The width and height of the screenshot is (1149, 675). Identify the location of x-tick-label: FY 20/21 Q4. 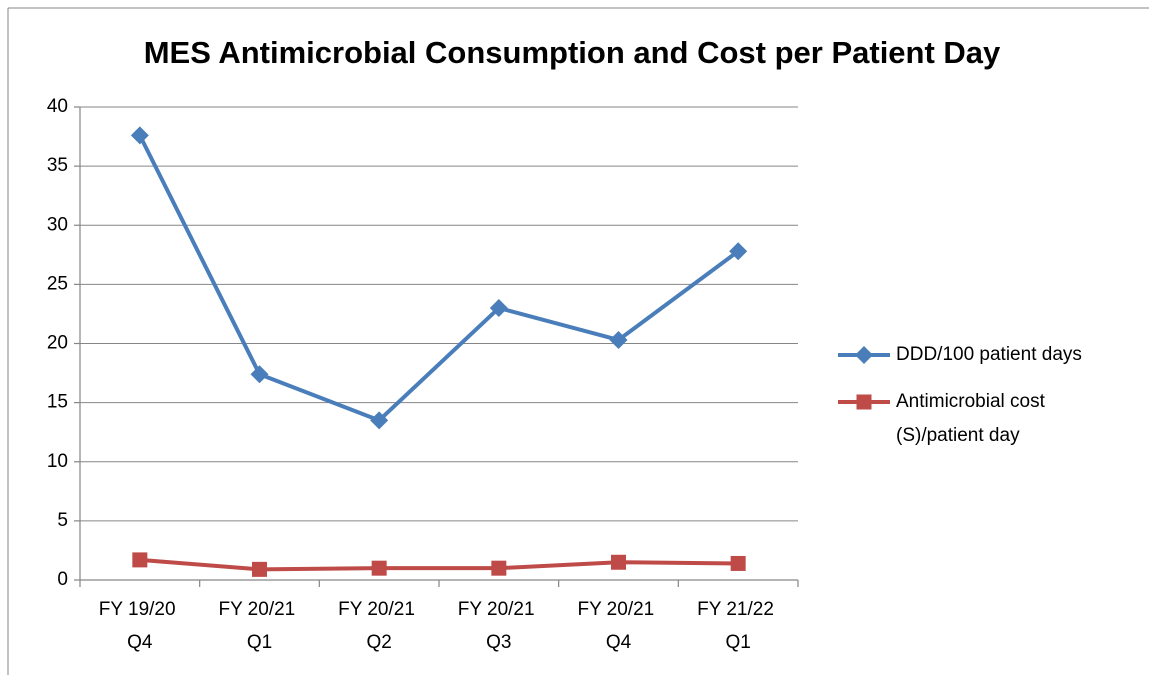
(618, 626).